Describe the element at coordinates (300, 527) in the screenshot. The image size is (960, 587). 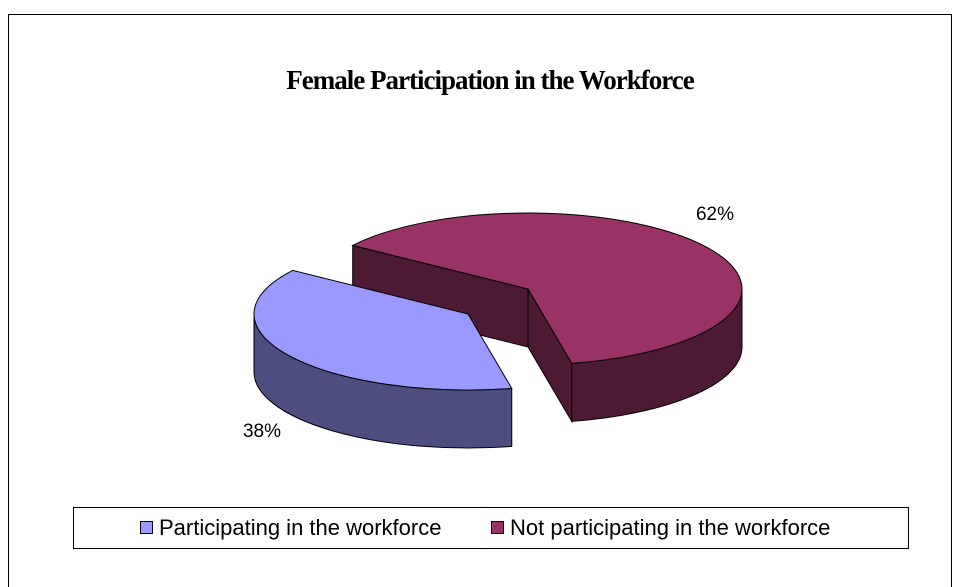
I see `legend-label: Participating in the workforce` at that location.